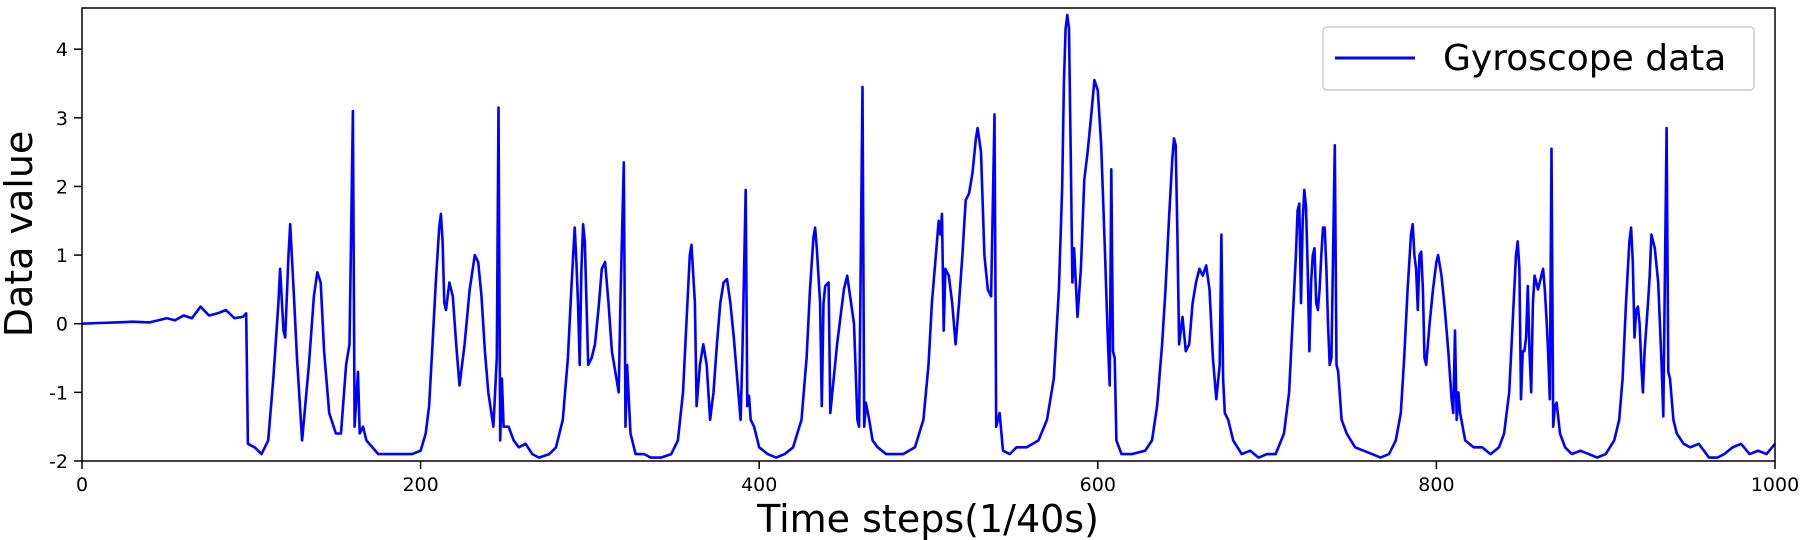  What do you see at coordinates (1098, 485) in the screenshot?
I see `x-tick-label: 600` at bounding box center [1098, 485].